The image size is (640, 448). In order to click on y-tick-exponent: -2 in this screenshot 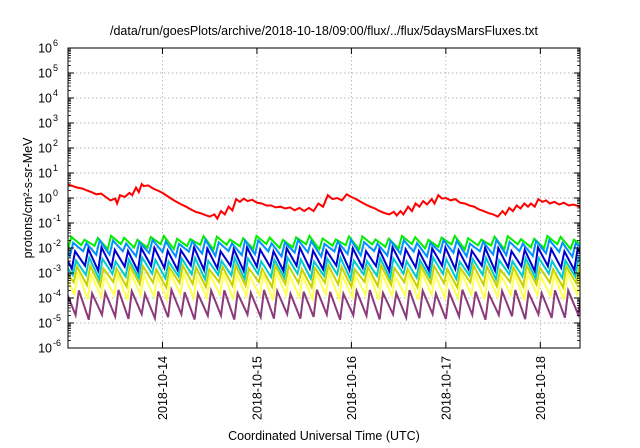, I will do `click(57, 243)`.